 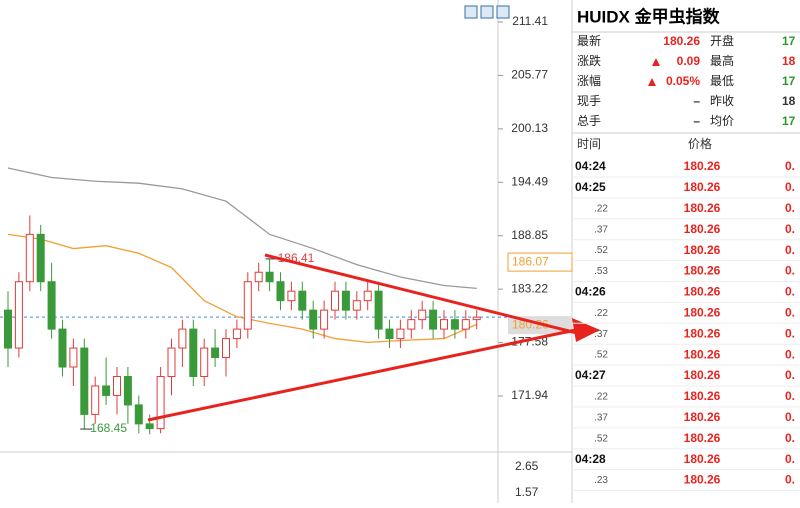 What do you see at coordinates (529, 128) in the screenshot?
I see `y-tick-label: 200.13` at bounding box center [529, 128].